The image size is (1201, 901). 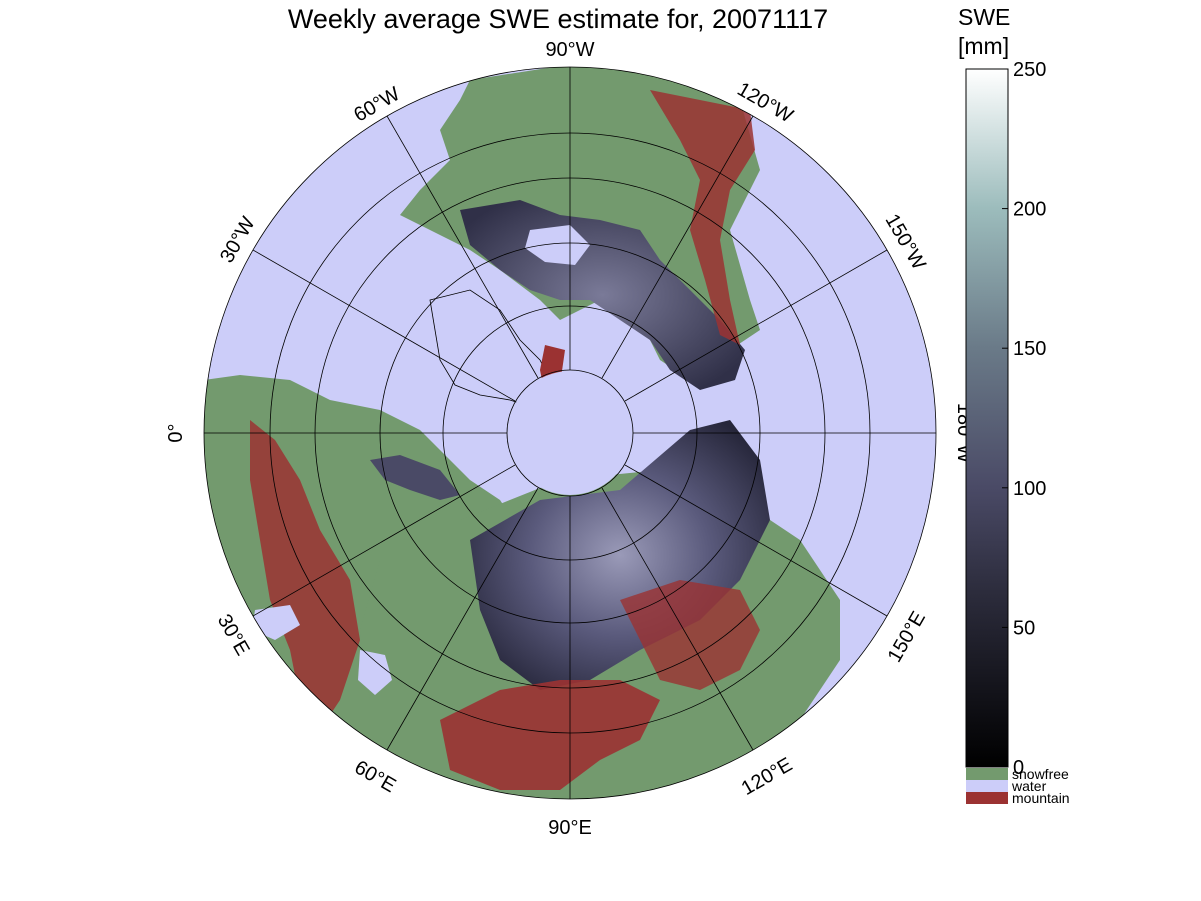 What do you see at coordinates (984, 17) in the screenshot?
I see `colorbar-title-line1: SWE` at bounding box center [984, 17].